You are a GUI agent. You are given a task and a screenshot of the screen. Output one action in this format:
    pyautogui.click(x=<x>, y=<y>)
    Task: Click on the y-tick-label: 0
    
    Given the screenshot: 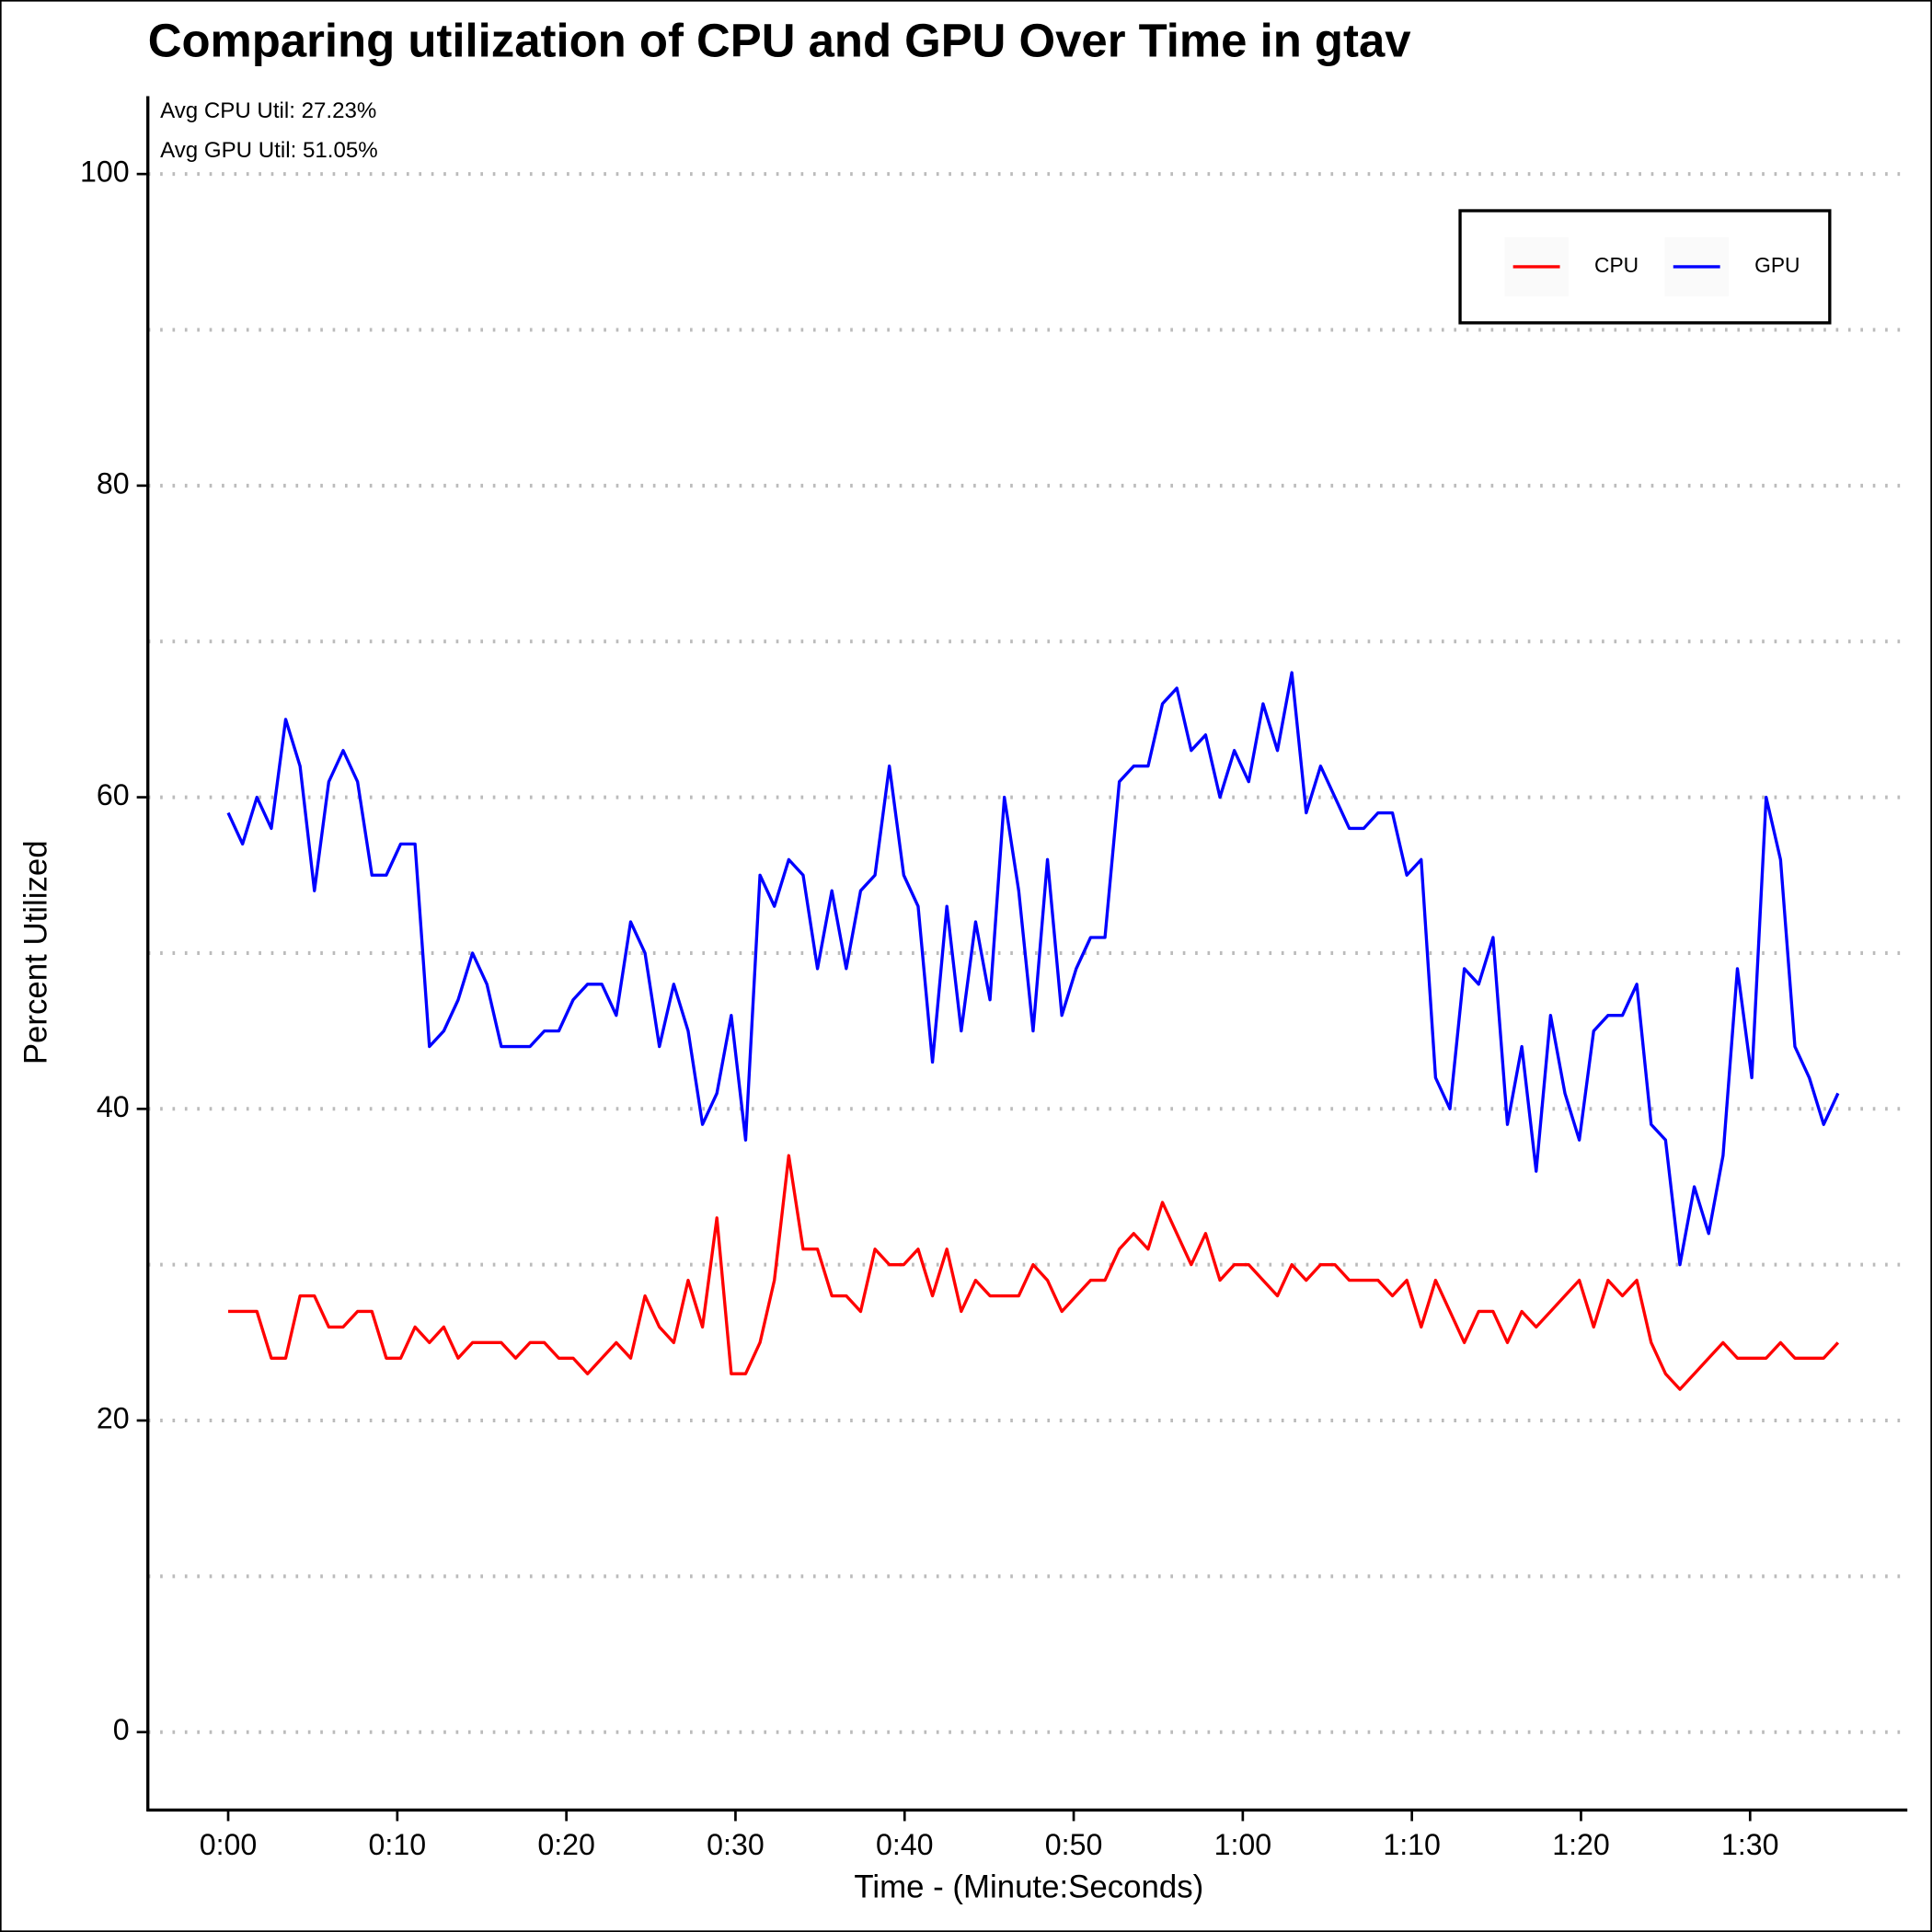 What is the action you would take?
    pyautogui.click(x=121, y=1729)
    